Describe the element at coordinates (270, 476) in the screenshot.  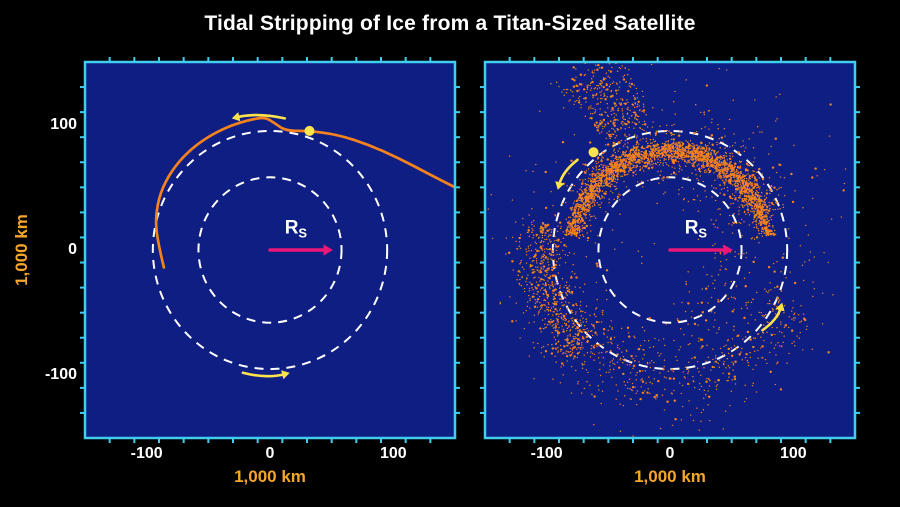
I see `x-axis-unit-label-left: 1,000 km` at that location.